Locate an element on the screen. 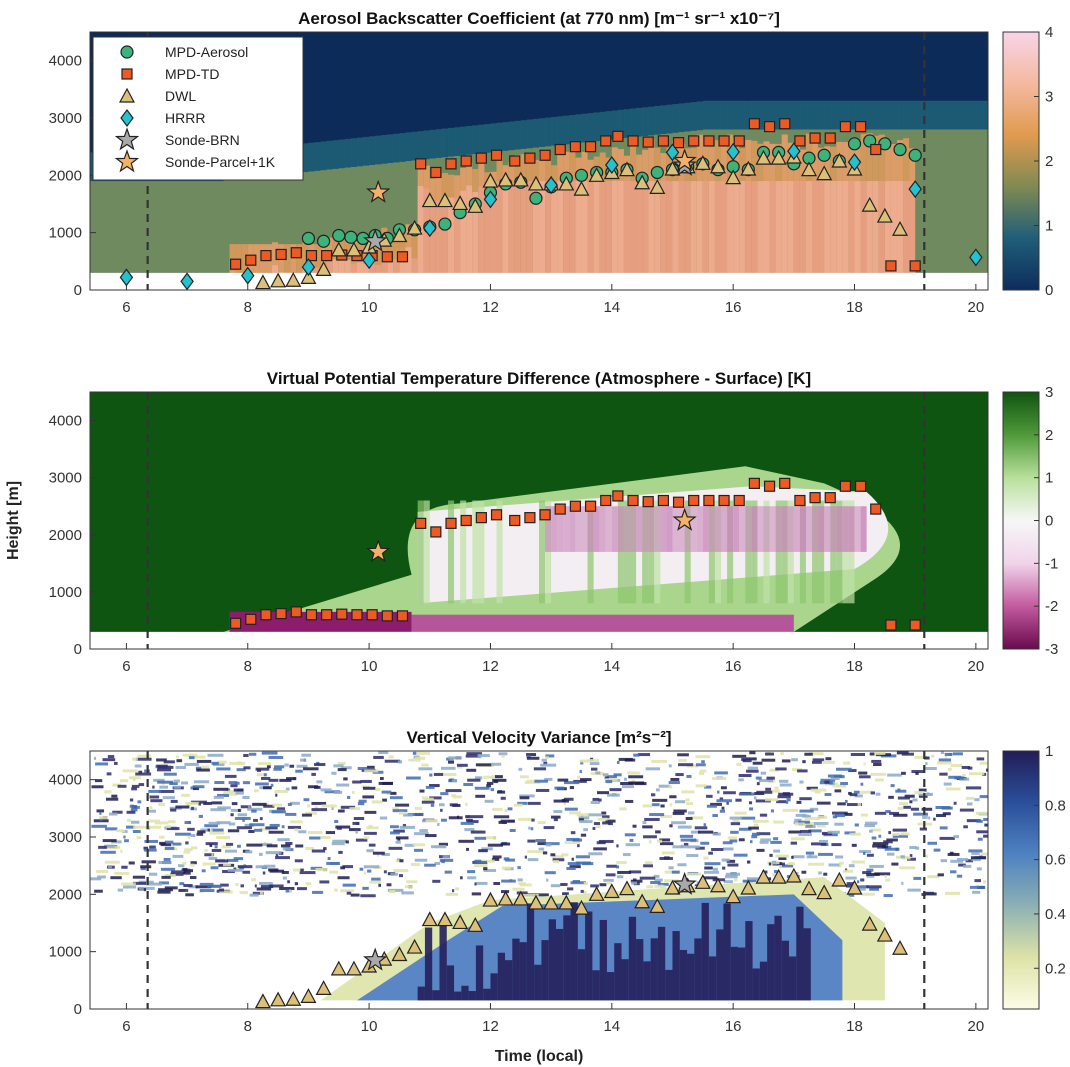 The image size is (1070, 1067). y-tick-label: 4000 is located at coordinates (65, 780).